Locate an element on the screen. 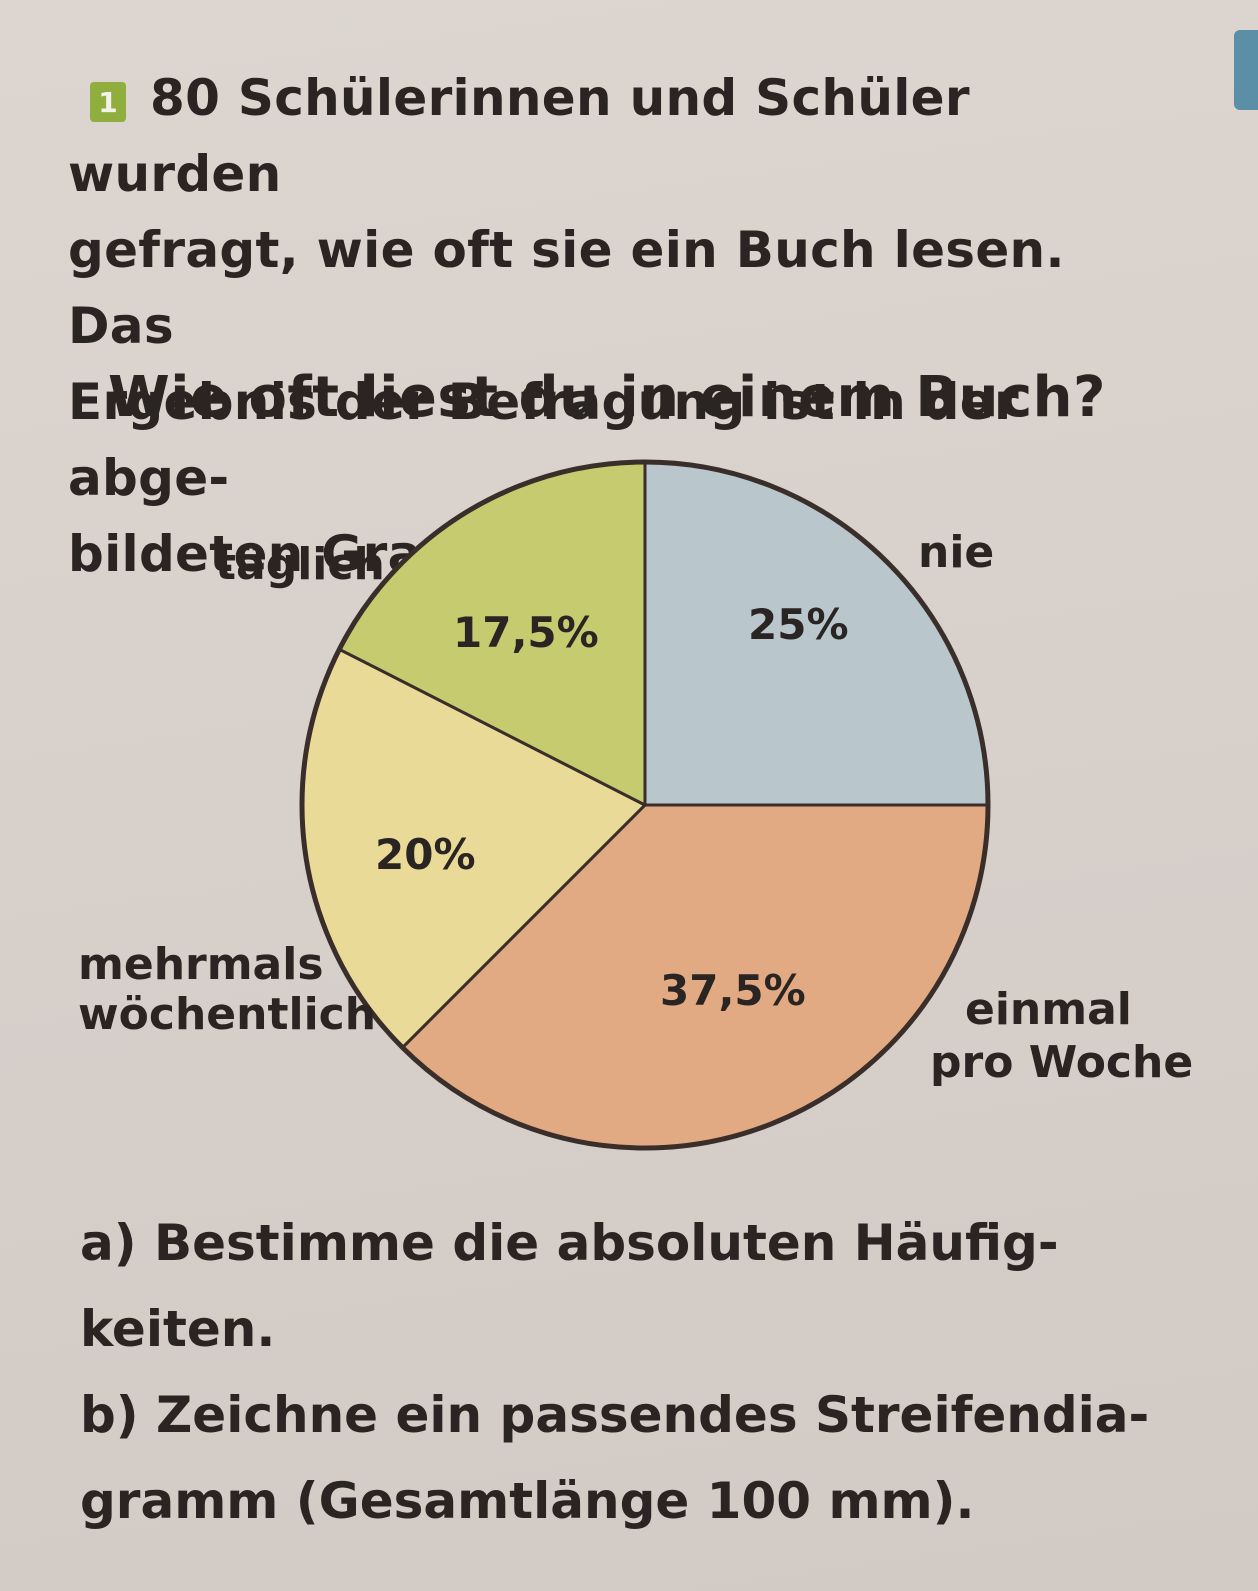 The image size is (1258, 1591). label-mehrmals-line-2: wöchentlich is located at coordinates (227, 1014).